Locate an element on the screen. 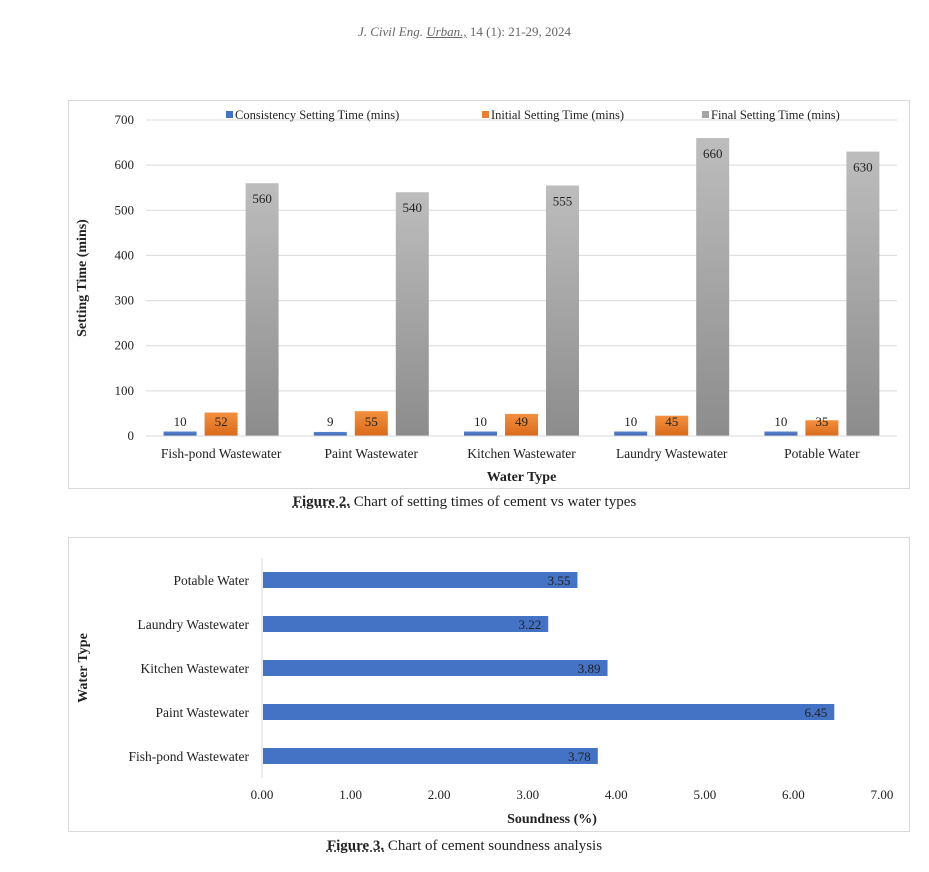  x-tick-label: 0.00 is located at coordinates (262, 794).